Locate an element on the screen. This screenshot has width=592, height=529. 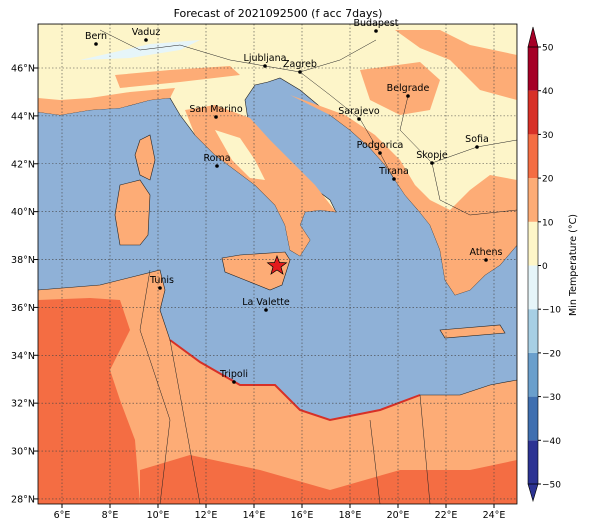
city-label: Podgorica is located at coordinates (380, 145).